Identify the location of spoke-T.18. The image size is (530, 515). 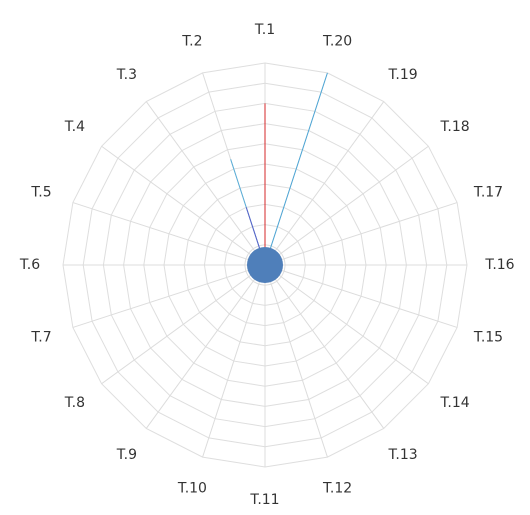
(346, 205).